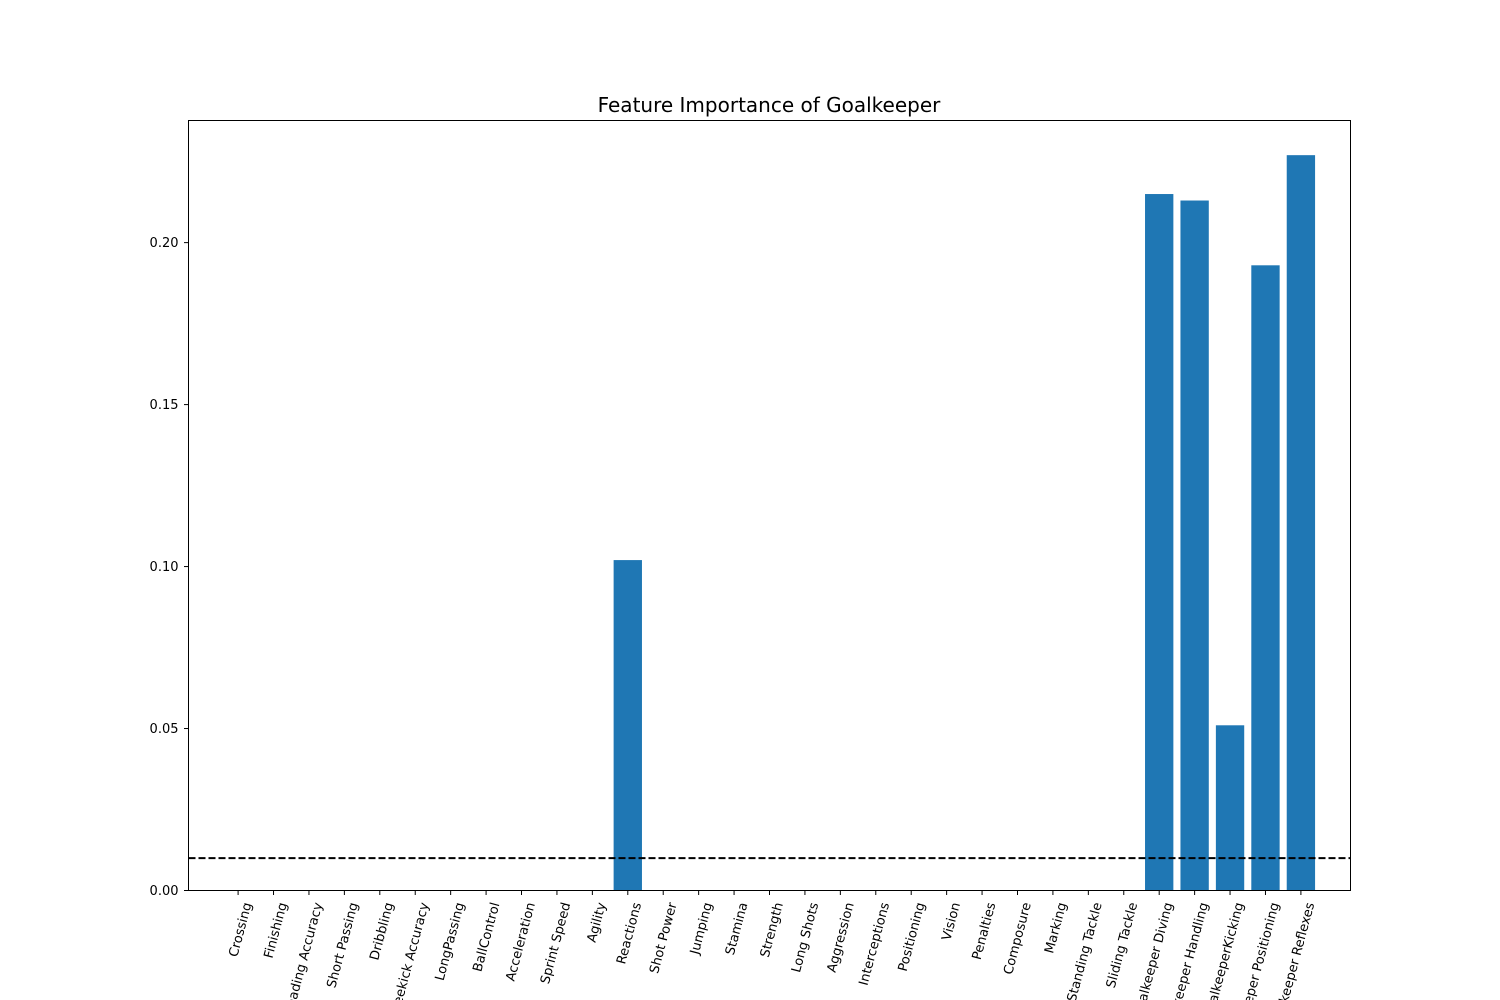  I want to click on chart-title: Feature Importance of Goalkeeper, so click(770, 105).